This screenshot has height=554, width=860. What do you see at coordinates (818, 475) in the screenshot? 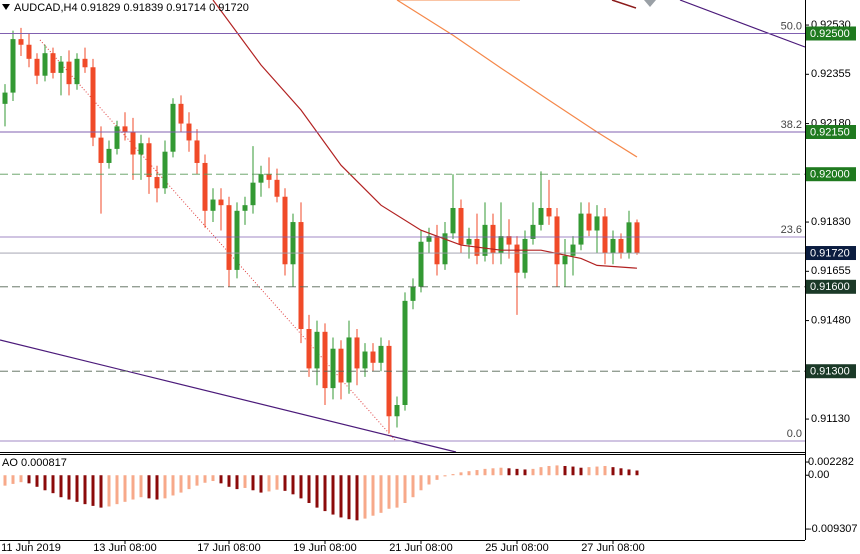
I see `y-tick-label: 0.00` at bounding box center [818, 475].